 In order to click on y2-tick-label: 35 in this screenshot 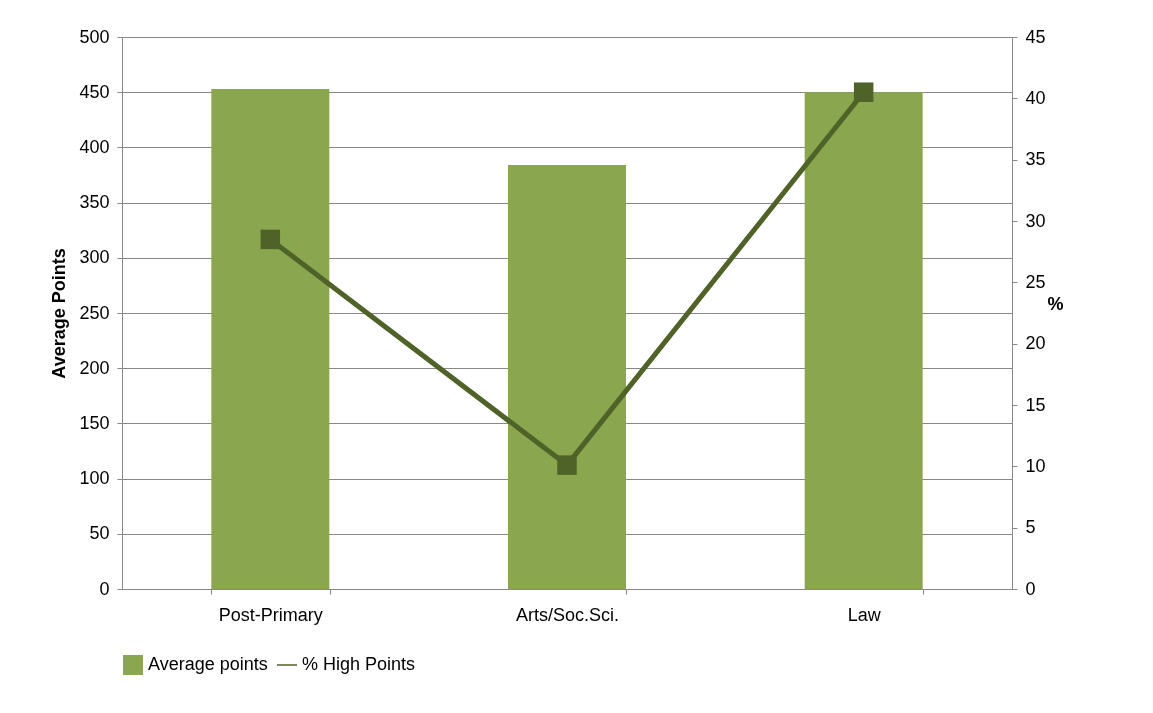, I will do `click(1035, 159)`.